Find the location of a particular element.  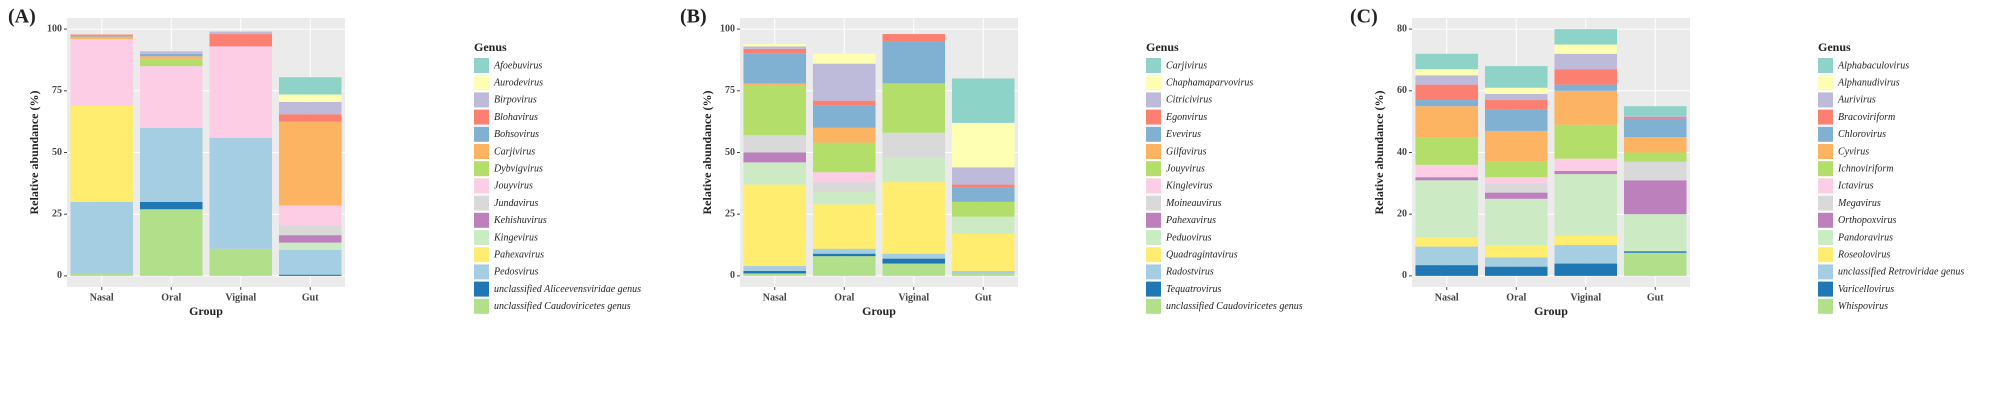

legend-label: Bracoviriform is located at coordinates (1866, 117).